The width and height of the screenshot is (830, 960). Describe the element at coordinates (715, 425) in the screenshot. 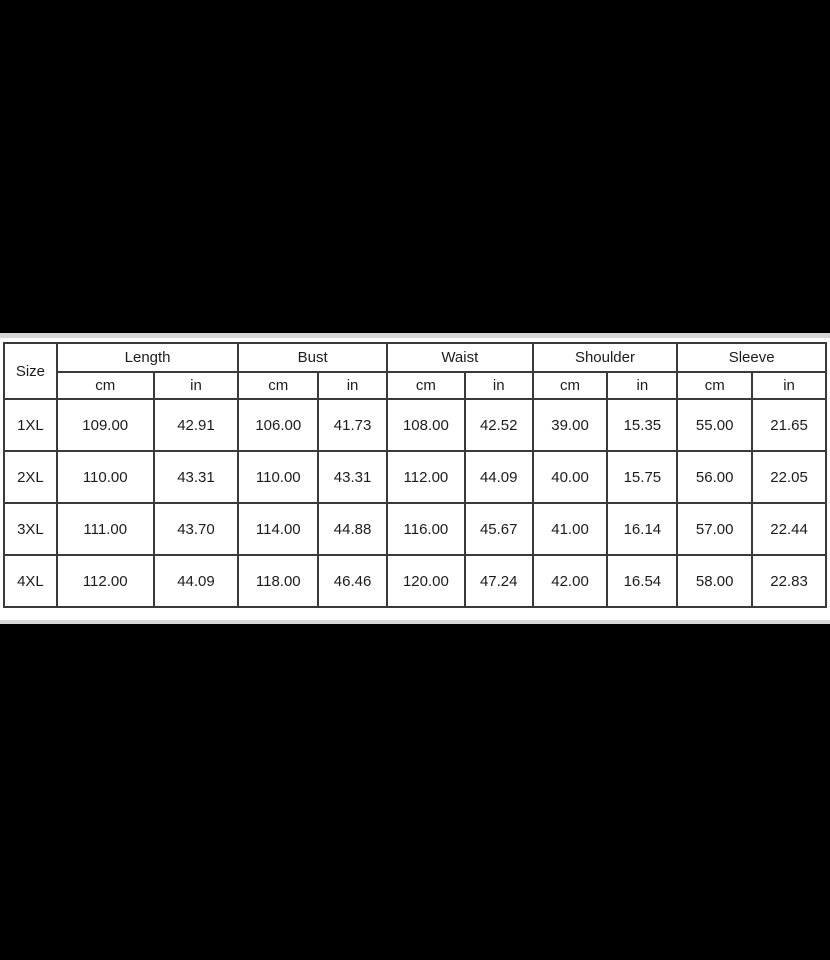

I see `data-cell: 55.00` at that location.